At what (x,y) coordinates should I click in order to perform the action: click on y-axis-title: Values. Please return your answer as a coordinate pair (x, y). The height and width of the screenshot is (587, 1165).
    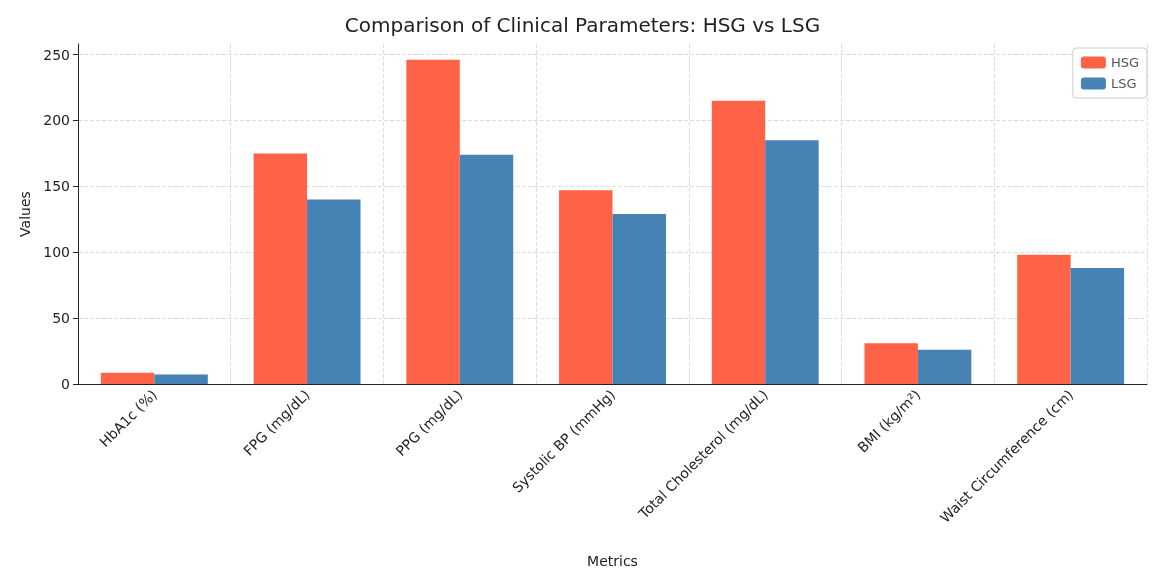
    Looking at the image, I should click on (25, 214).